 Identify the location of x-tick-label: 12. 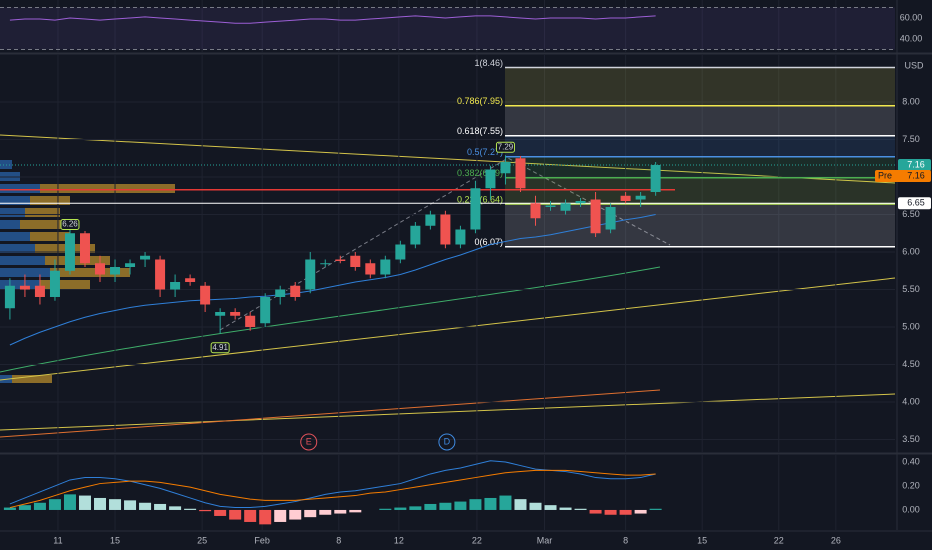
(399, 540).